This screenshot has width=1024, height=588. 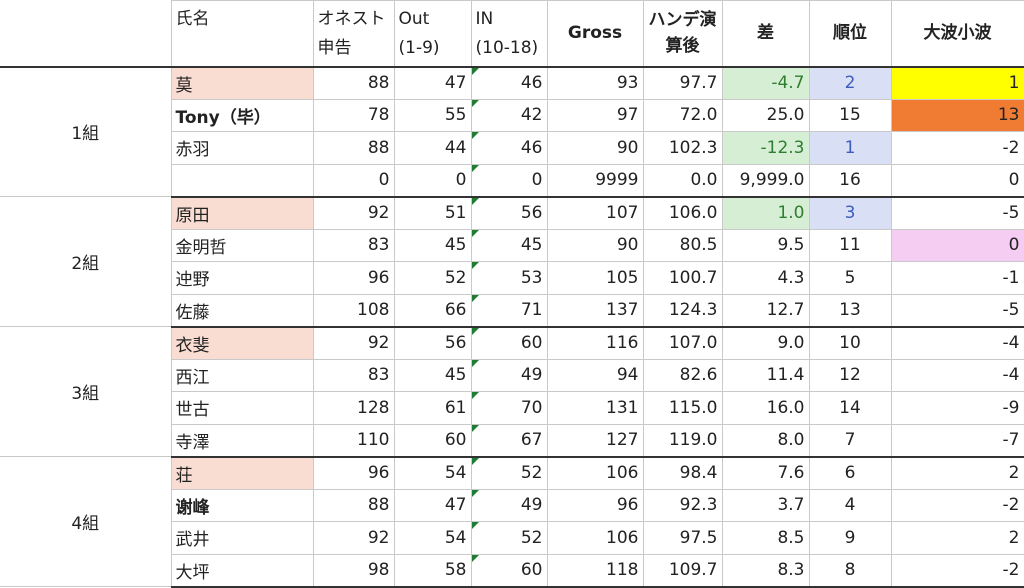 What do you see at coordinates (509, 343) in the screenshot?
I see `cell-in: 60` at bounding box center [509, 343].